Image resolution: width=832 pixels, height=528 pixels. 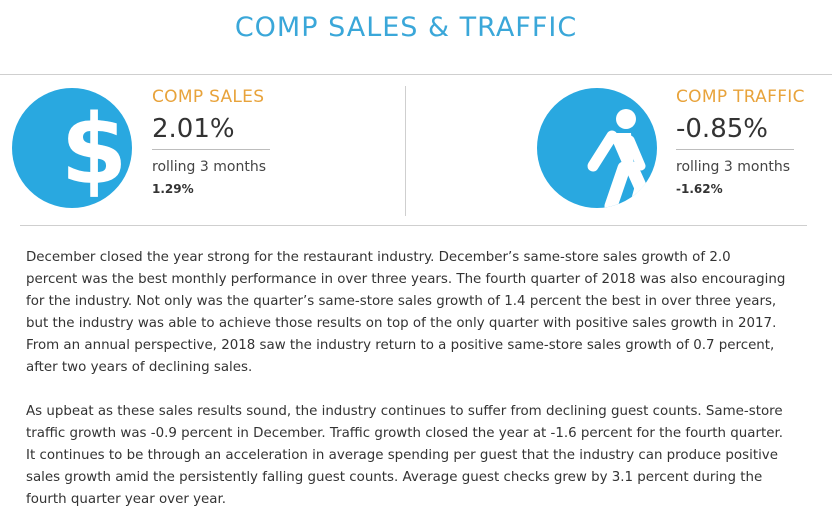 I want to click on stat-divider, so click(x=405, y=151).